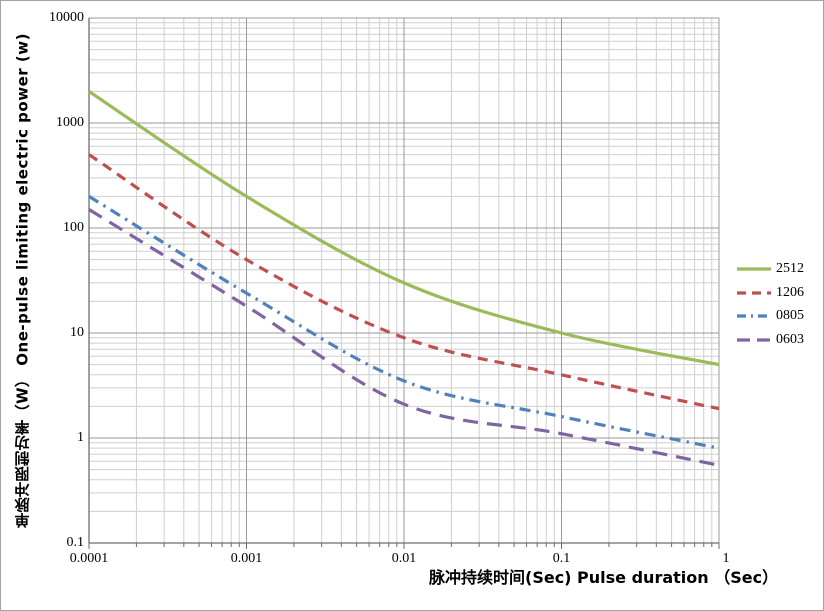 Image resolution: width=824 pixels, height=611 pixels. I want to click on y-tick-label: 1000, so click(70, 122).